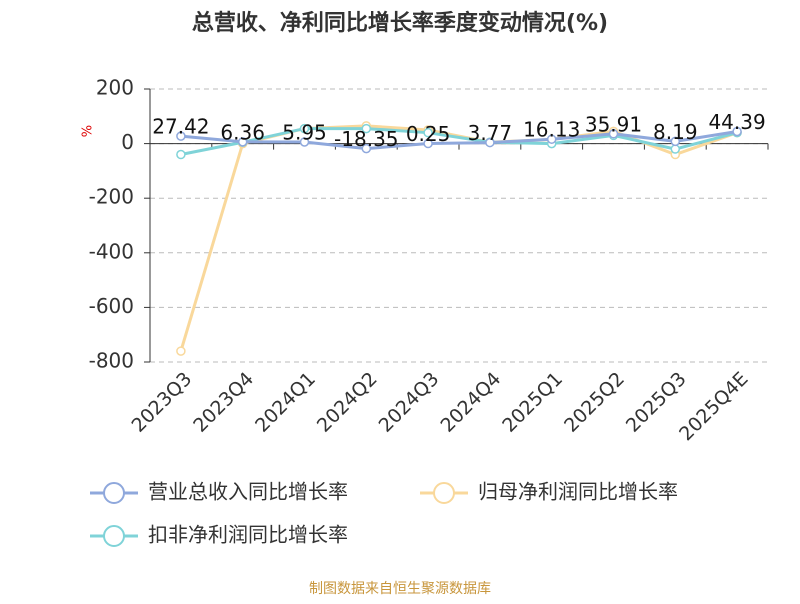 This screenshot has width=800, height=604. What do you see at coordinates (248, 492) in the screenshot?
I see `legend-label: 营业总收入同比增长率` at bounding box center [248, 492].